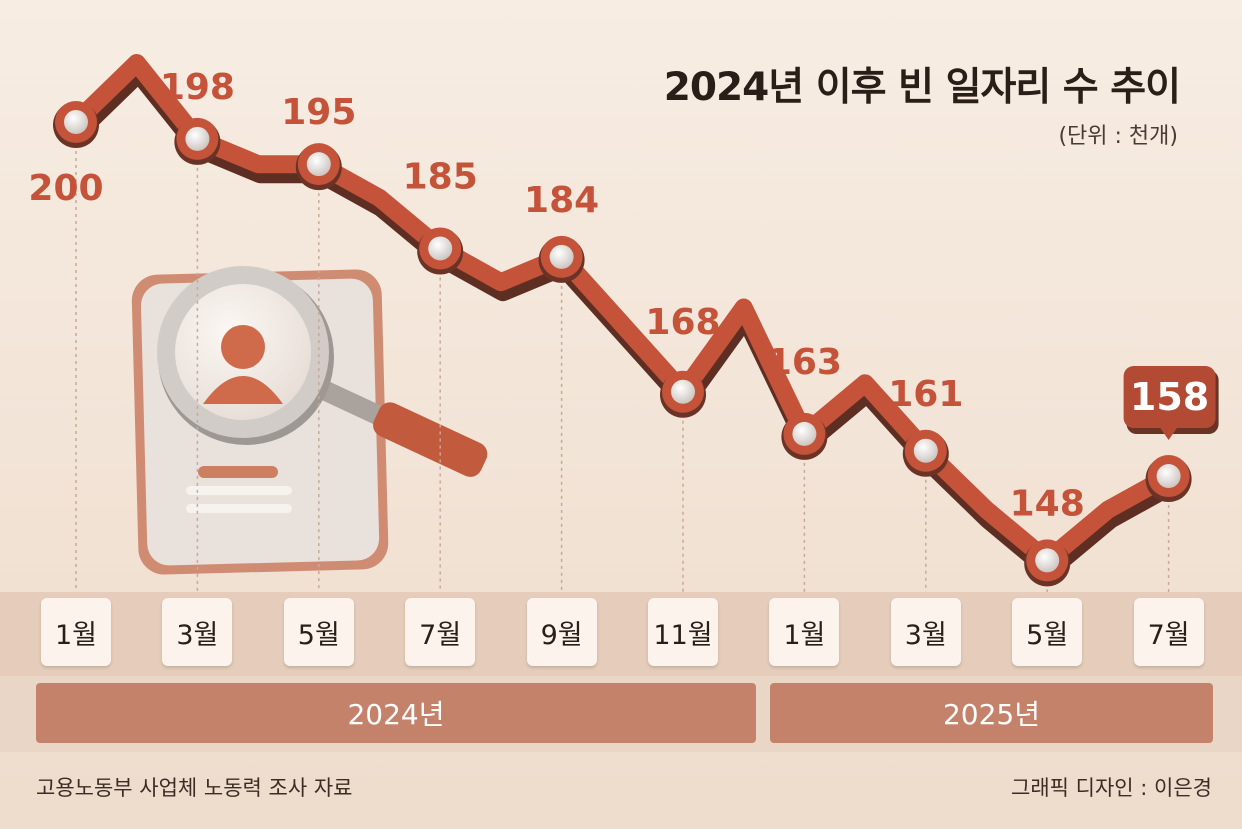 The width and height of the screenshot is (1242, 829). What do you see at coordinates (922, 87) in the screenshot?
I see `chart-title: 2024년 이후 빈 일자리 수 추이` at bounding box center [922, 87].